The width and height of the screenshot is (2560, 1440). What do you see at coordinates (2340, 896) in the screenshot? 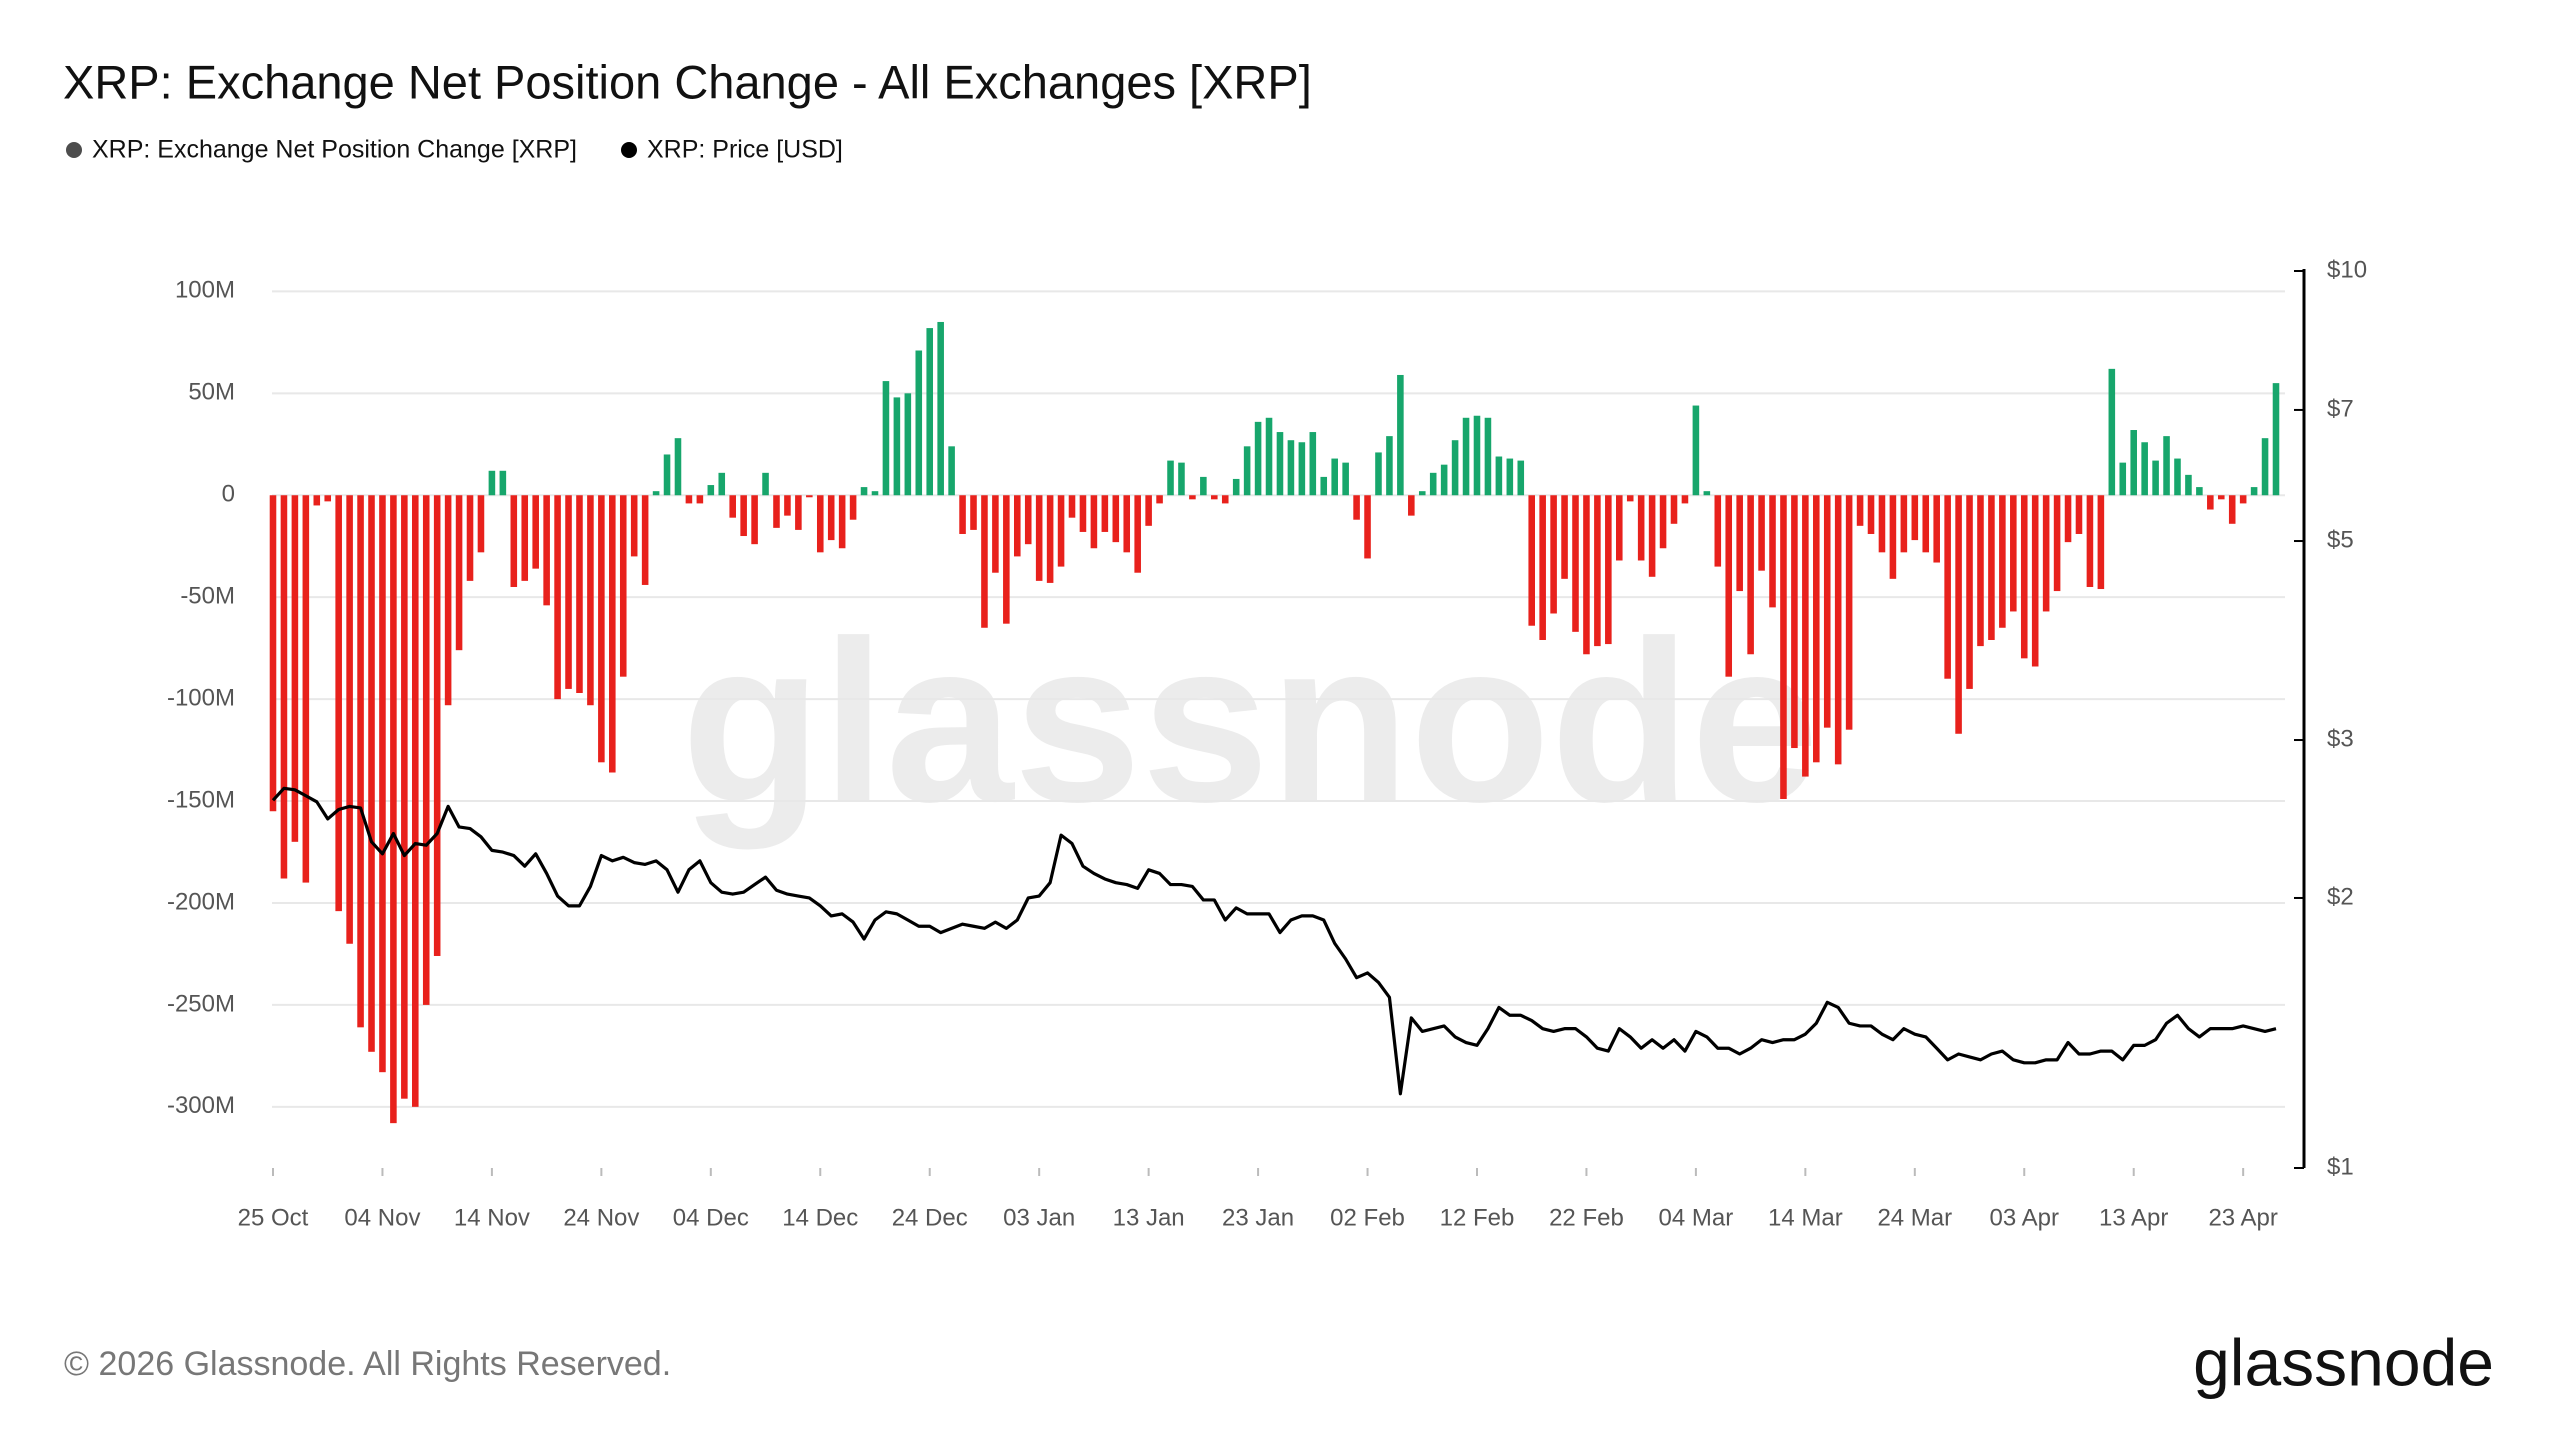
I see `y2-tick-label: $2` at bounding box center [2340, 896].